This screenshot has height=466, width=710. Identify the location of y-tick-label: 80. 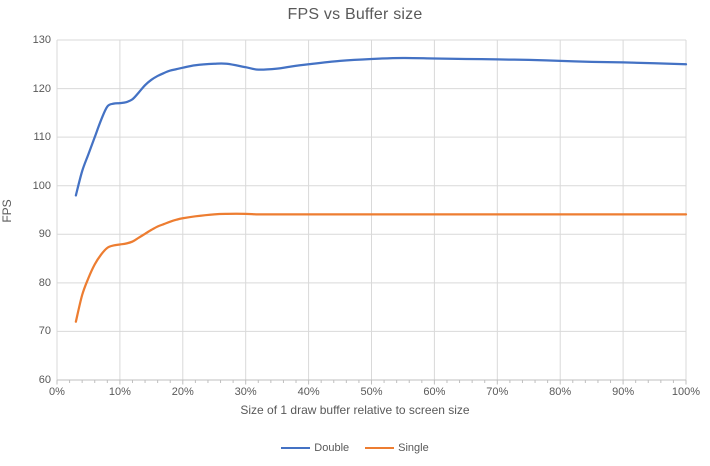
(44, 282).